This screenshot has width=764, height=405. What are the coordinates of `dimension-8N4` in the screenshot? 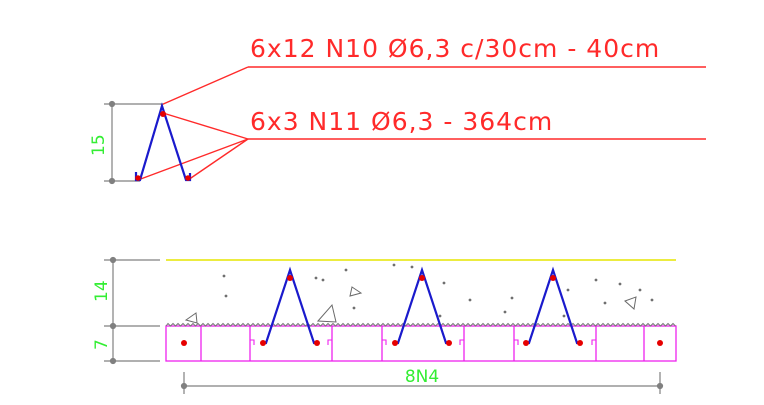 It's located at (422, 383).